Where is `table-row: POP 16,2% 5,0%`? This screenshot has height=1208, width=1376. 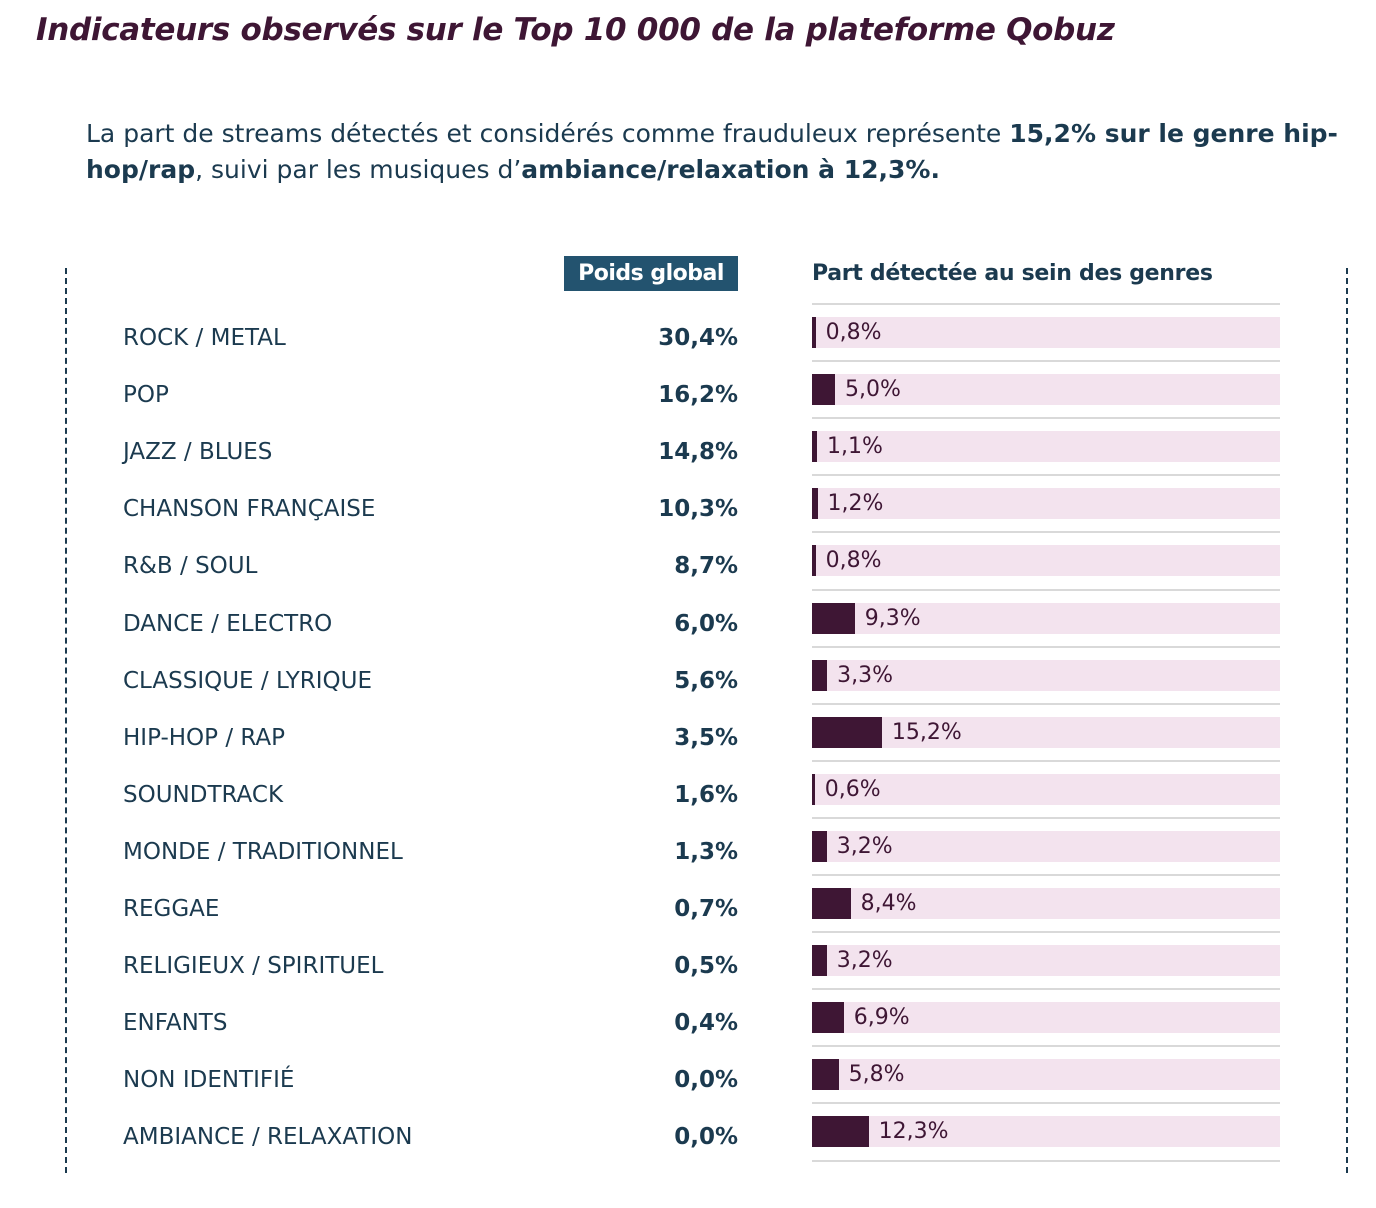
table-row: POP 16,2% 5,0% is located at coordinates (688, 388).